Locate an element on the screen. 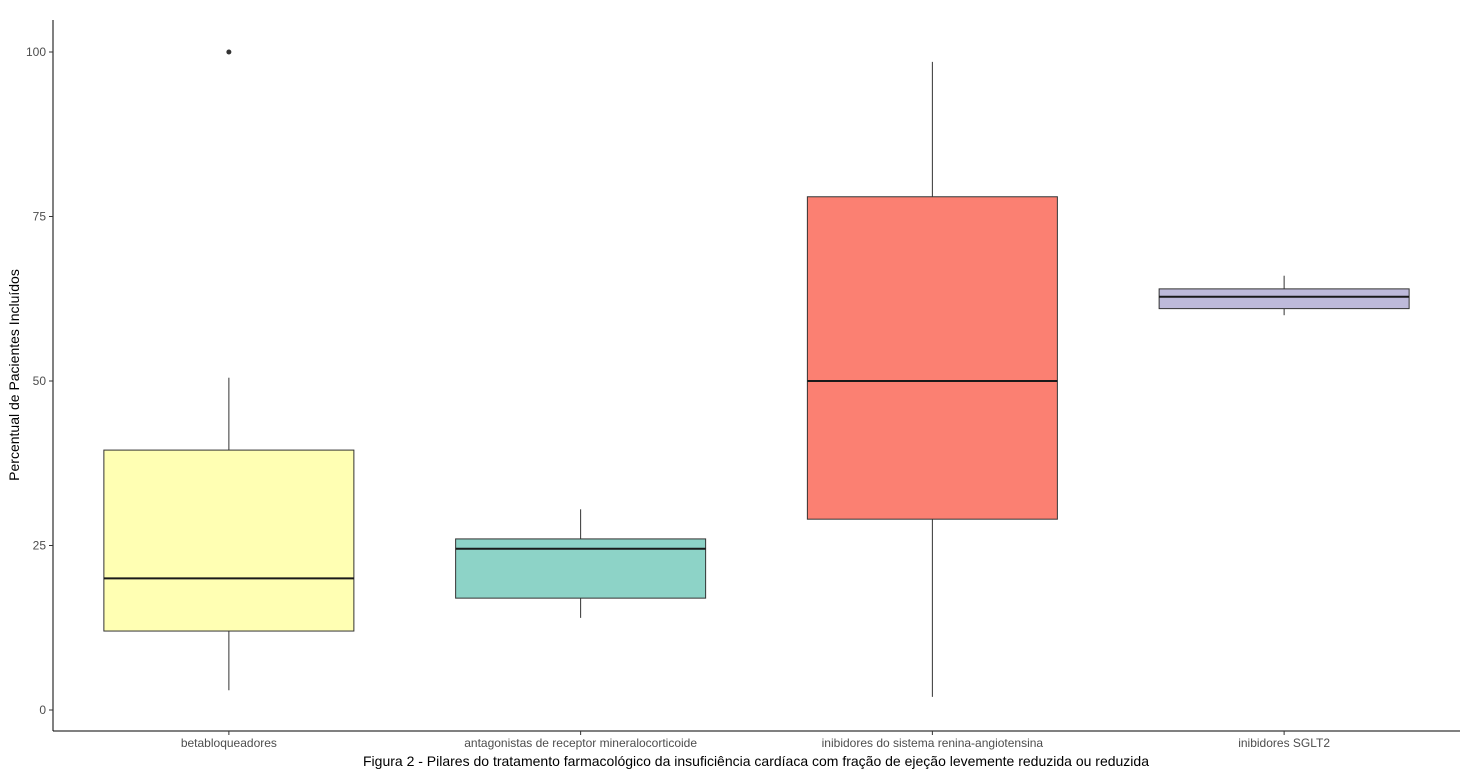 This screenshot has height=775, width=1468. x-tick-label: betabloqueadores is located at coordinates (229, 743).